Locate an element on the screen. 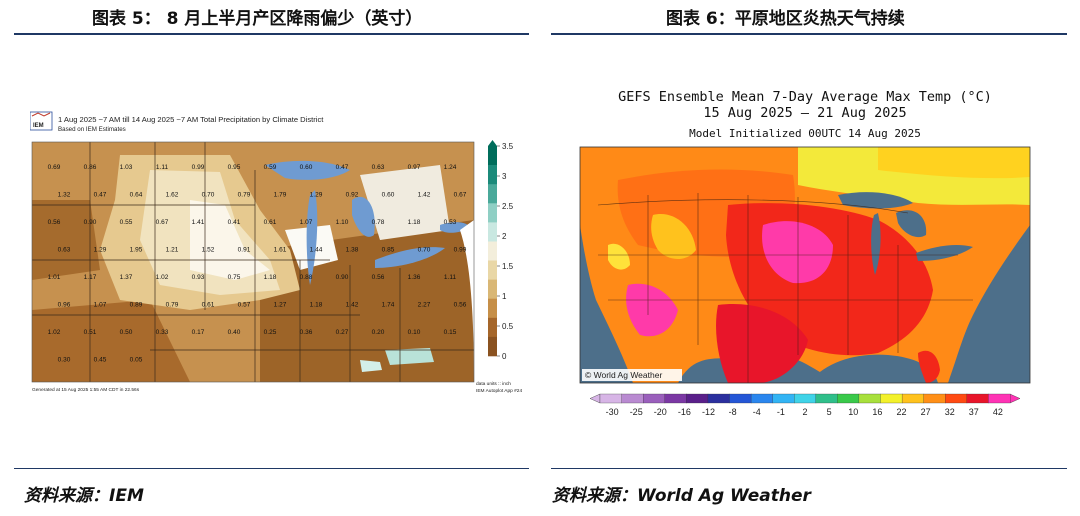 The width and height of the screenshot is (1080, 516). district-value: 0.10 is located at coordinates (414, 332).